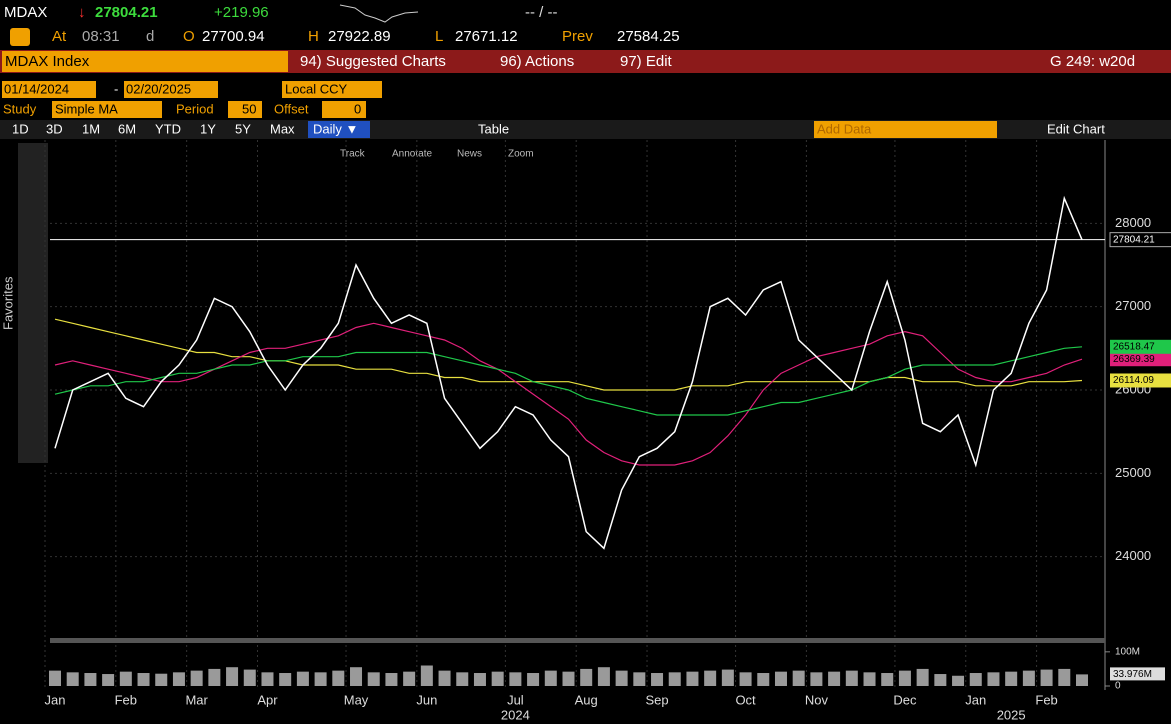 The height and width of the screenshot is (724, 1171). Describe the element at coordinates (541, 12) in the screenshot. I see `bid-ask: -- / --` at that location.